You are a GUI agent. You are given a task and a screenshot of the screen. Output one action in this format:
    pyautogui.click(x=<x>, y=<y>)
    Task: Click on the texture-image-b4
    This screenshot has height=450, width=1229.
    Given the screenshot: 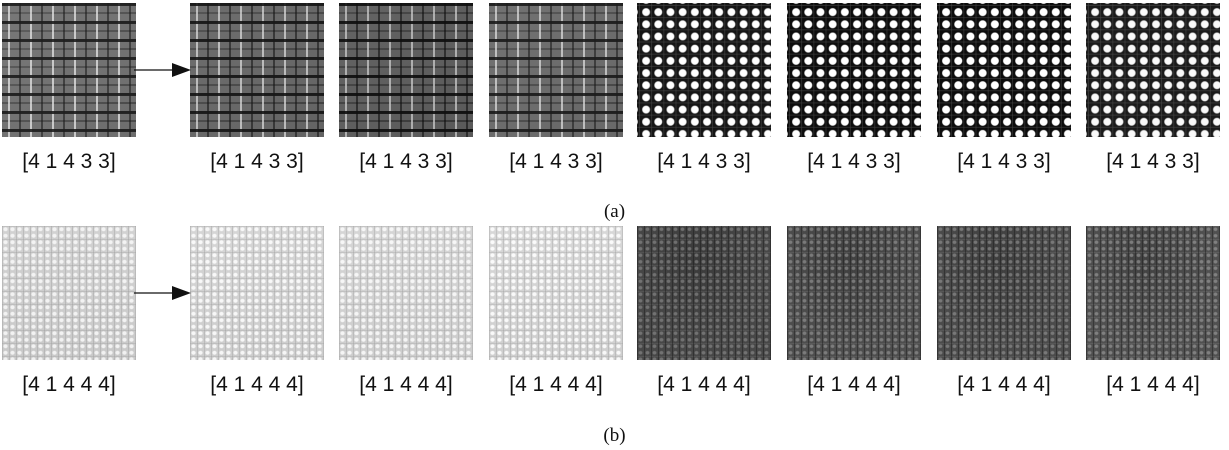 What is the action you would take?
    pyautogui.click(x=556, y=293)
    